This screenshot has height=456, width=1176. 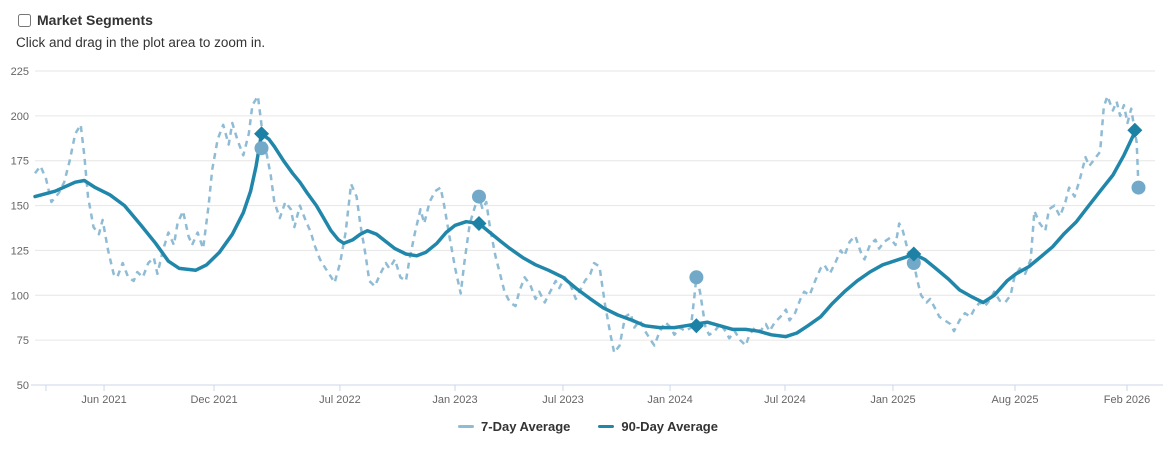 I want to click on x-axis-label: Jul 2024, so click(x=785, y=400).